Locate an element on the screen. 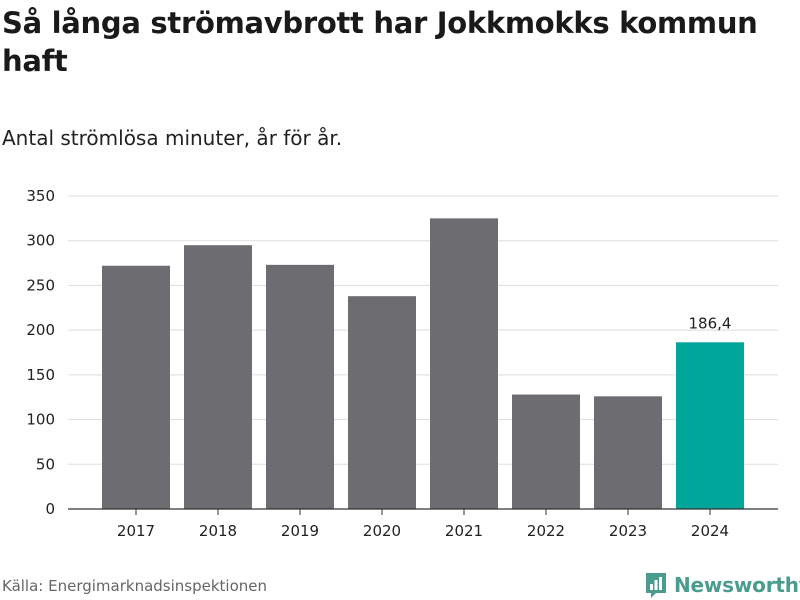 The image size is (800, 600). y-tick-label: 300 is located at coordinates (40, 241).